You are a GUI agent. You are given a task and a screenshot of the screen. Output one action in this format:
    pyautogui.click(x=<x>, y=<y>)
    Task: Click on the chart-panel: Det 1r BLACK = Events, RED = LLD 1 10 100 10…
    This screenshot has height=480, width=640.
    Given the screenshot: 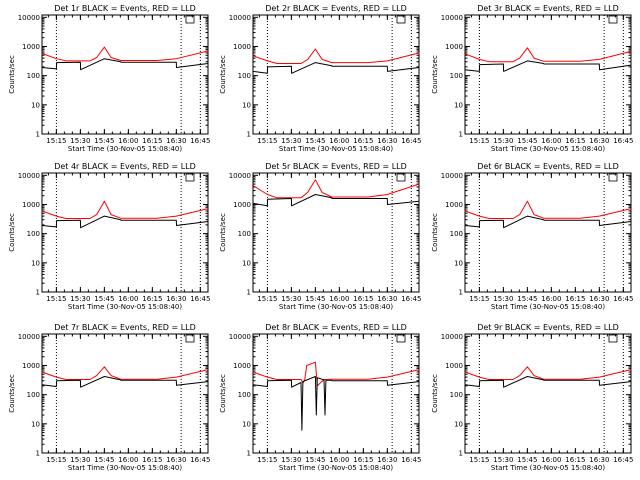 What is the action you would take?
    pyautogui.click(x=109, y=78)
    